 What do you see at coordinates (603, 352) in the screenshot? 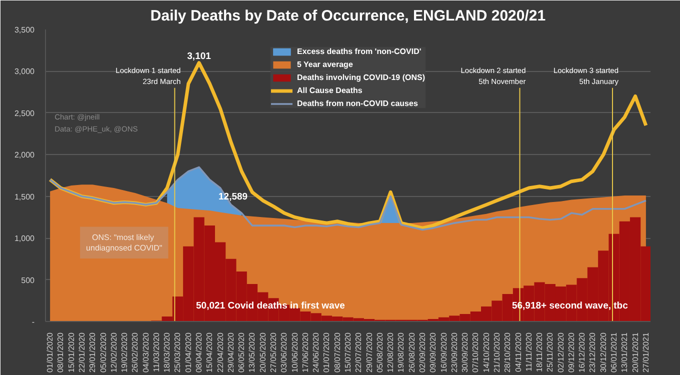
I see `x-tick-label: 30/12/2020` at bounding box center [603, 352].